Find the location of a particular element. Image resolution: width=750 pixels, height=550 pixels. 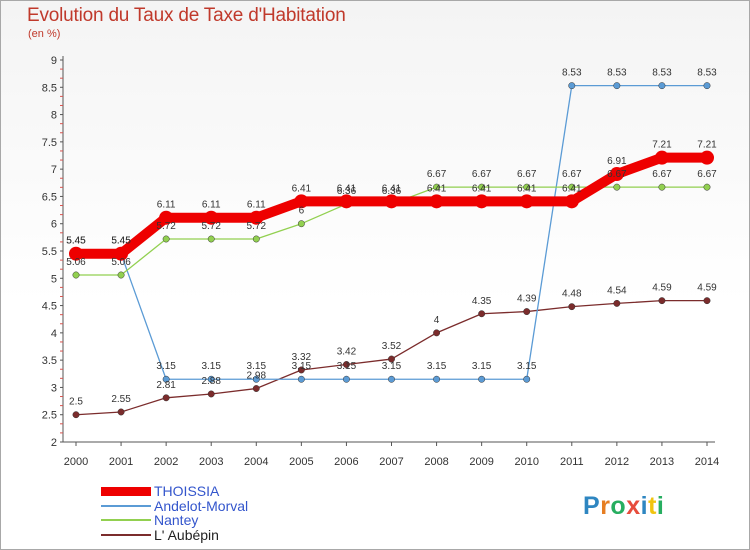

data-label: 4 is located at coordinates (437, 320).